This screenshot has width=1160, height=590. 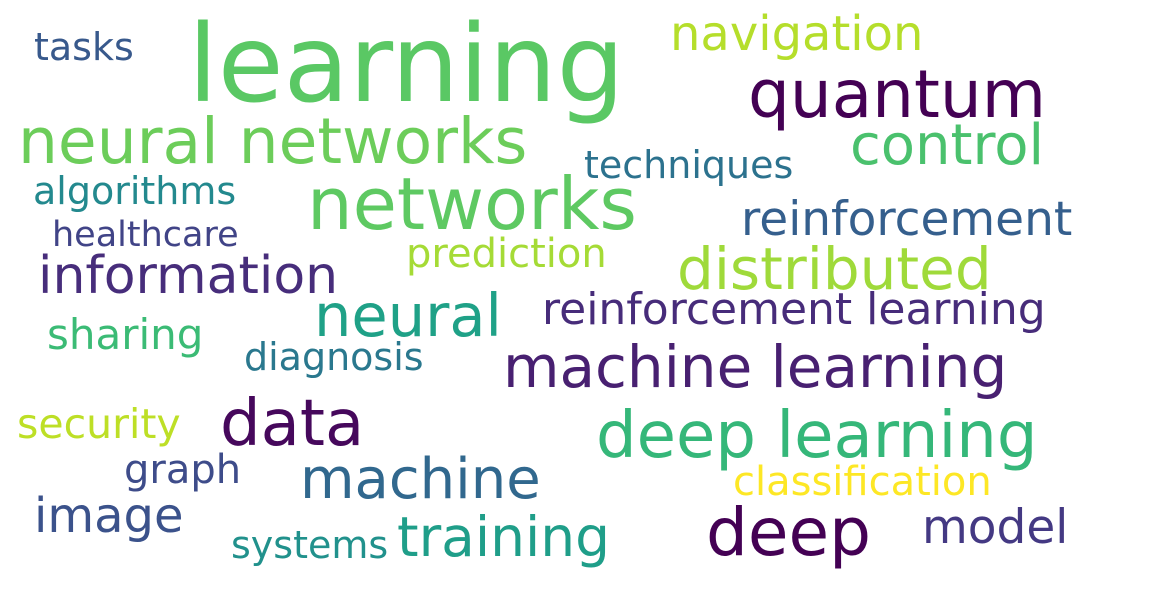 What do you see at coordinates (817, 436) in the screenshot?
I see `word-deep-learning: deep learning` at bounding box center [817, 436].